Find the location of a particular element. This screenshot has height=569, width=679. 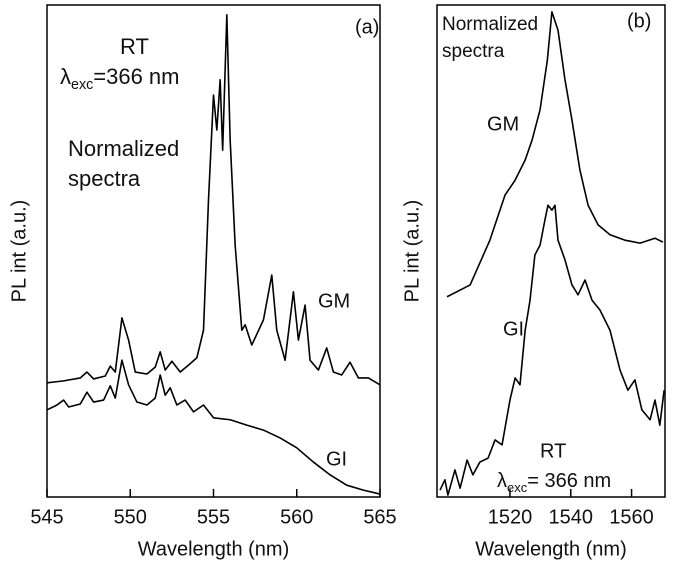

x-tick-label: 560 is located at coordinates (296, 517).